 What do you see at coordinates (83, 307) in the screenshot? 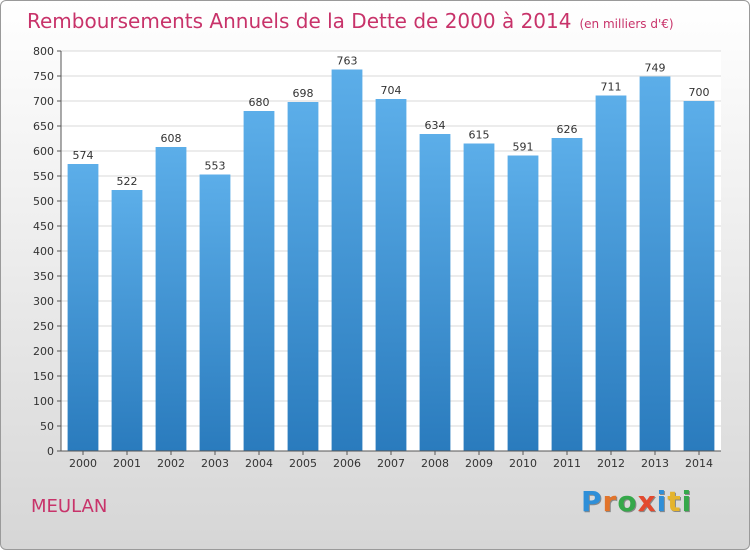
I see `bar-2000` at bounding box center [83, 307].